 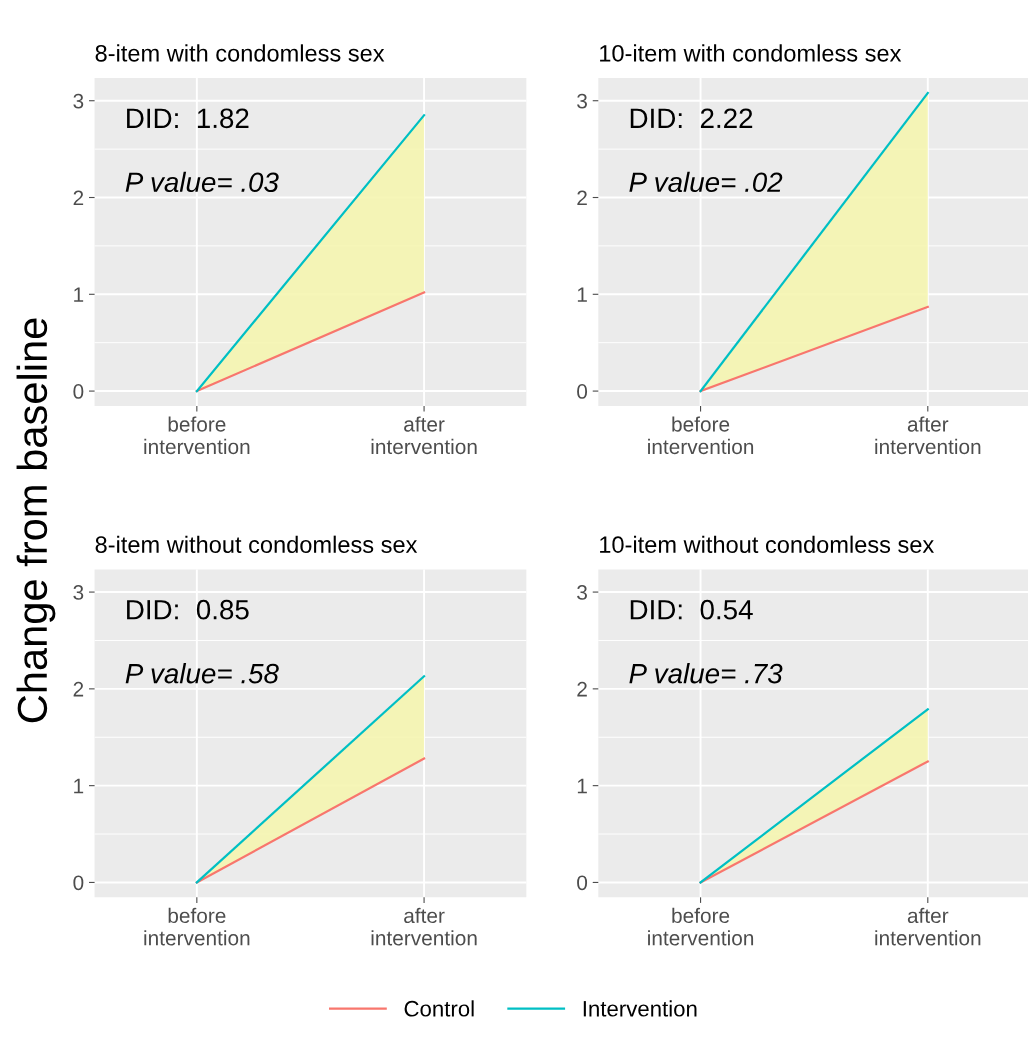 I want to click on annotation: P value= .03, so click(x=202, y=182).